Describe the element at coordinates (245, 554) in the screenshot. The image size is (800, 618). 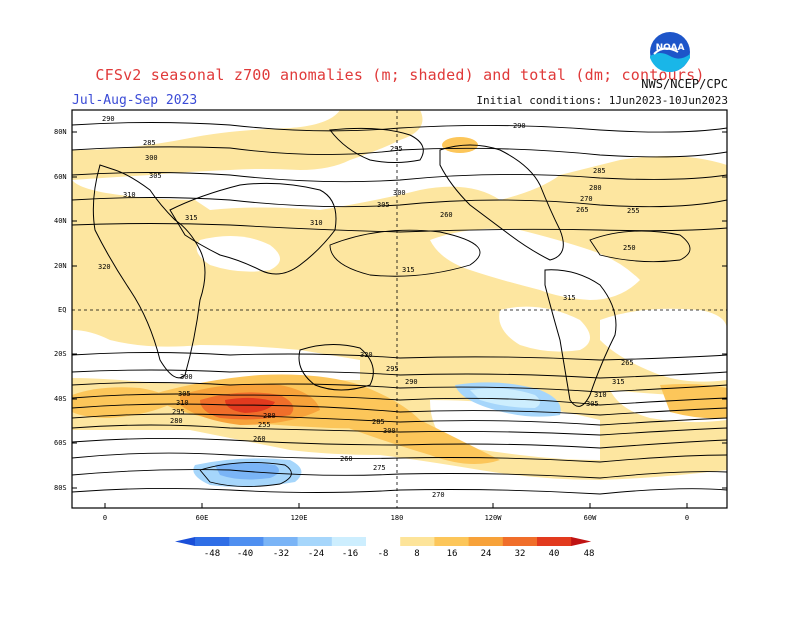
I see `colorbar-tick: -40` at that location.